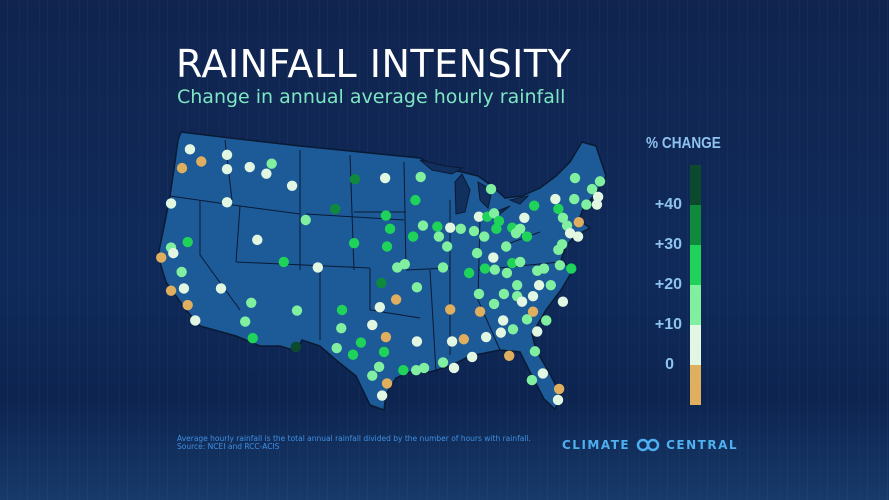  I want to click on climate-central-logo: CLIMATE CENTRAL, so click(650, 445).